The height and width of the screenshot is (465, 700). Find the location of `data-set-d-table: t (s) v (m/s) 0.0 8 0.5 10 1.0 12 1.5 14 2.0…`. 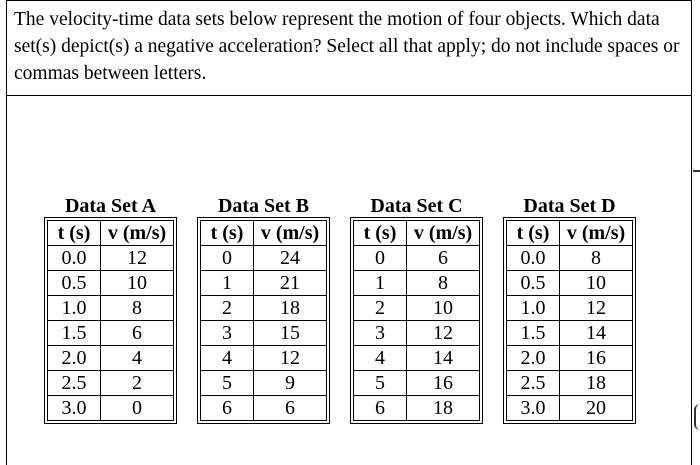

data-set-d-table: t (s) v (m/s) 0.0 8 0.5 10 1.0 12 1.5 14 2.0… is located at coordinates (569, 320).